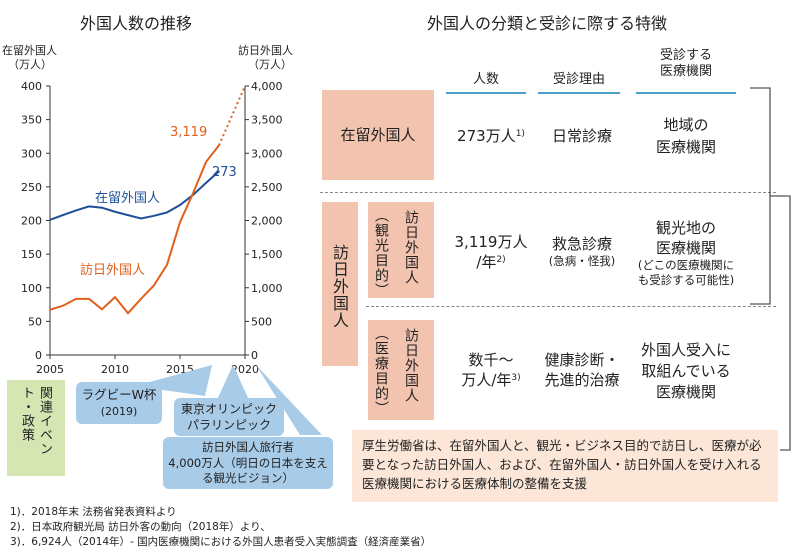 The height and width of the screenshot is (558, 800). What do you see at coordinates (267, 288) in the screenshot?
I see `right-tick-label: 1,000` at bounding box center [267, 288].